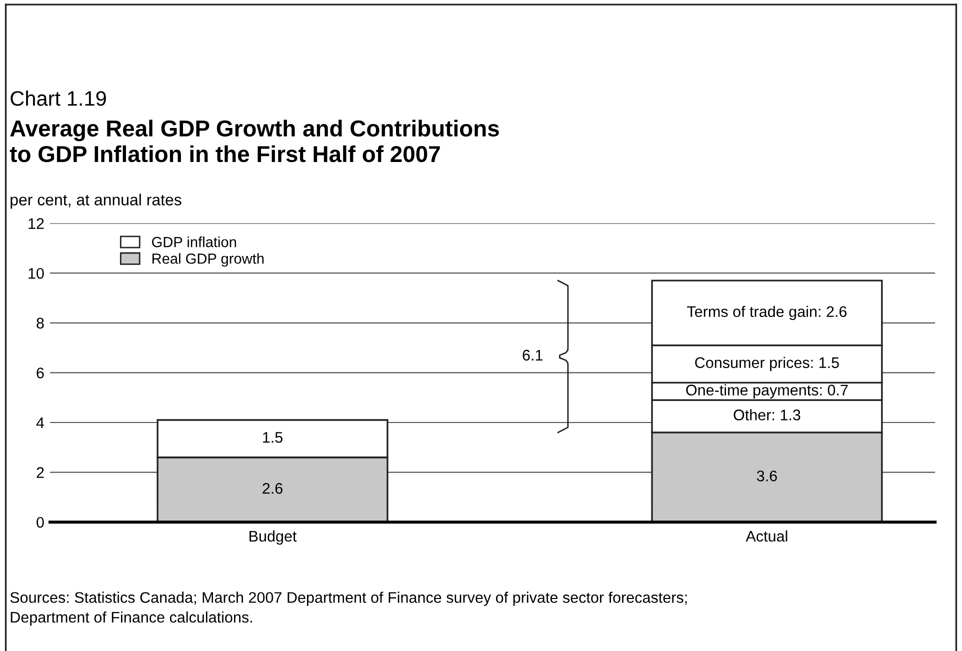  Describe the element at coordinates (194, 242) in the screenshot. I see `legend-label: GDP inflation` at that location.